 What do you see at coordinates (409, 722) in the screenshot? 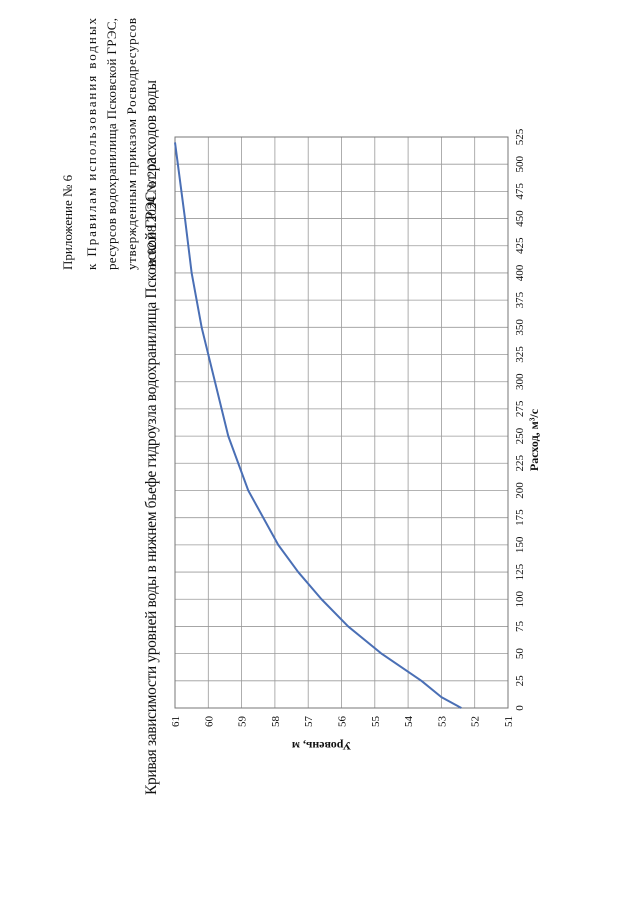
I see `y-tick-label: 54` at bounding box center [409, 722].